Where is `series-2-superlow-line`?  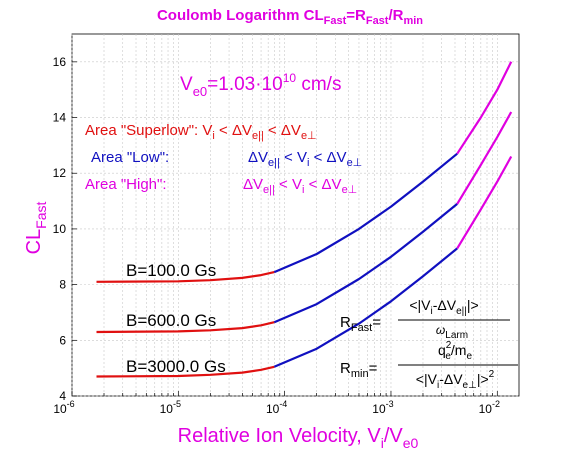 series-2-superlow-line is located at coordinates (185, 371).